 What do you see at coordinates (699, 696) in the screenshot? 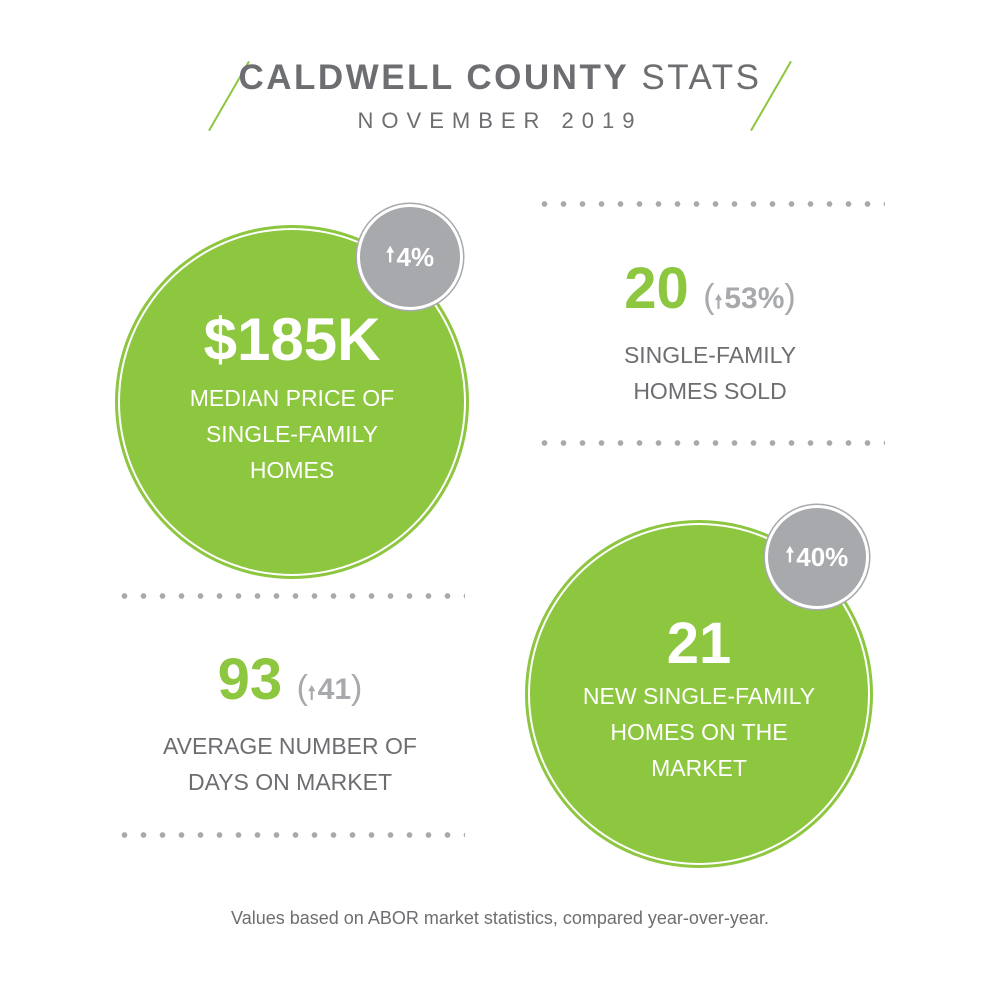
I see `new-listings-label-line: NEW SINGLE-FAMILY` at bounding box center [699, 696].